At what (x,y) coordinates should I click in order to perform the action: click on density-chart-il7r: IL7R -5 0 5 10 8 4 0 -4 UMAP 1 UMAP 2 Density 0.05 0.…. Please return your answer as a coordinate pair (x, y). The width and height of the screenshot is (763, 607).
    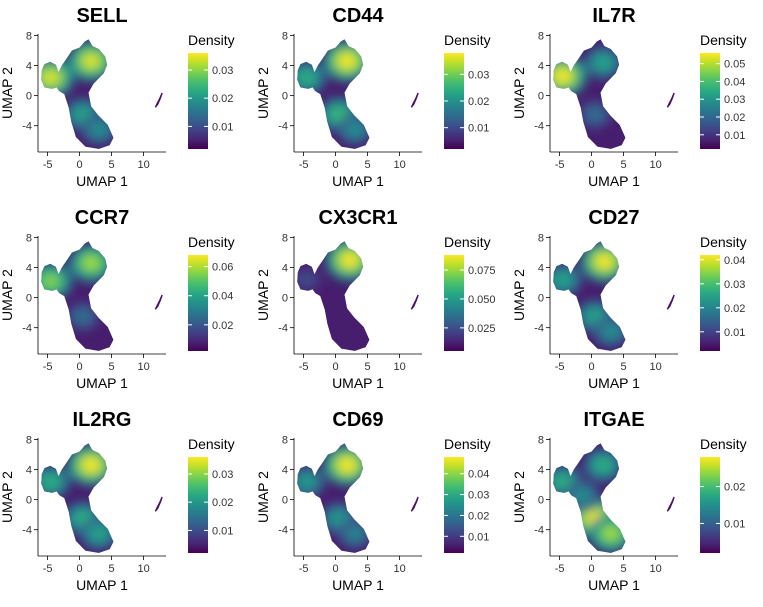
    Looking at the image, I should click on (629, 97).